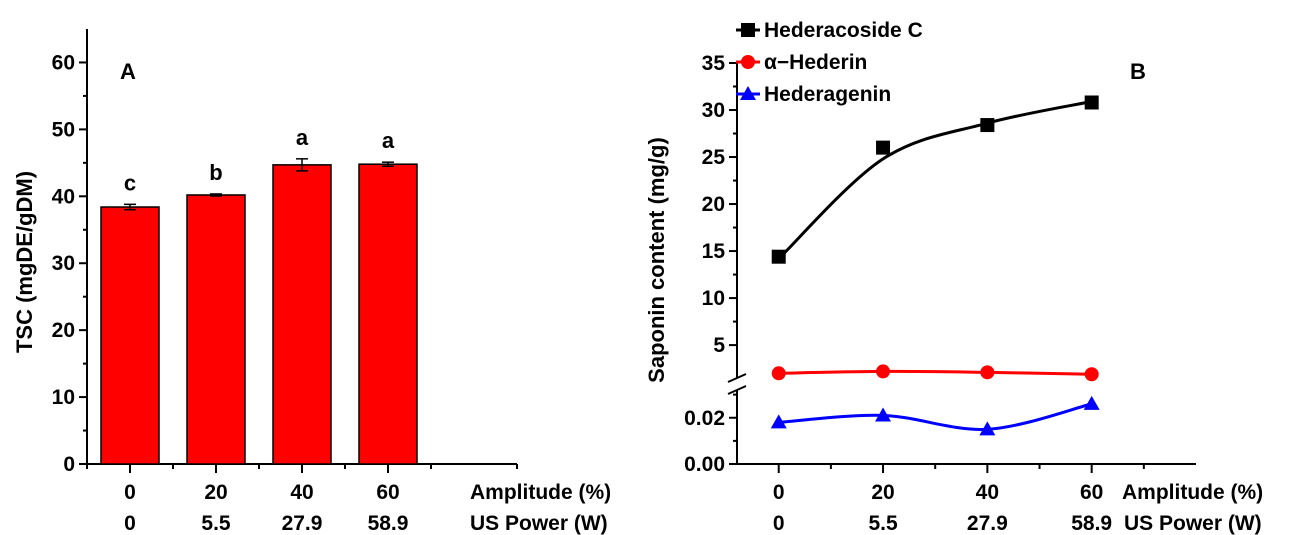 The image size is (1291, 535). Describe the element at coordinates (1138, 71) in the screenshot. I see `panel-b-letter: B` at that location.